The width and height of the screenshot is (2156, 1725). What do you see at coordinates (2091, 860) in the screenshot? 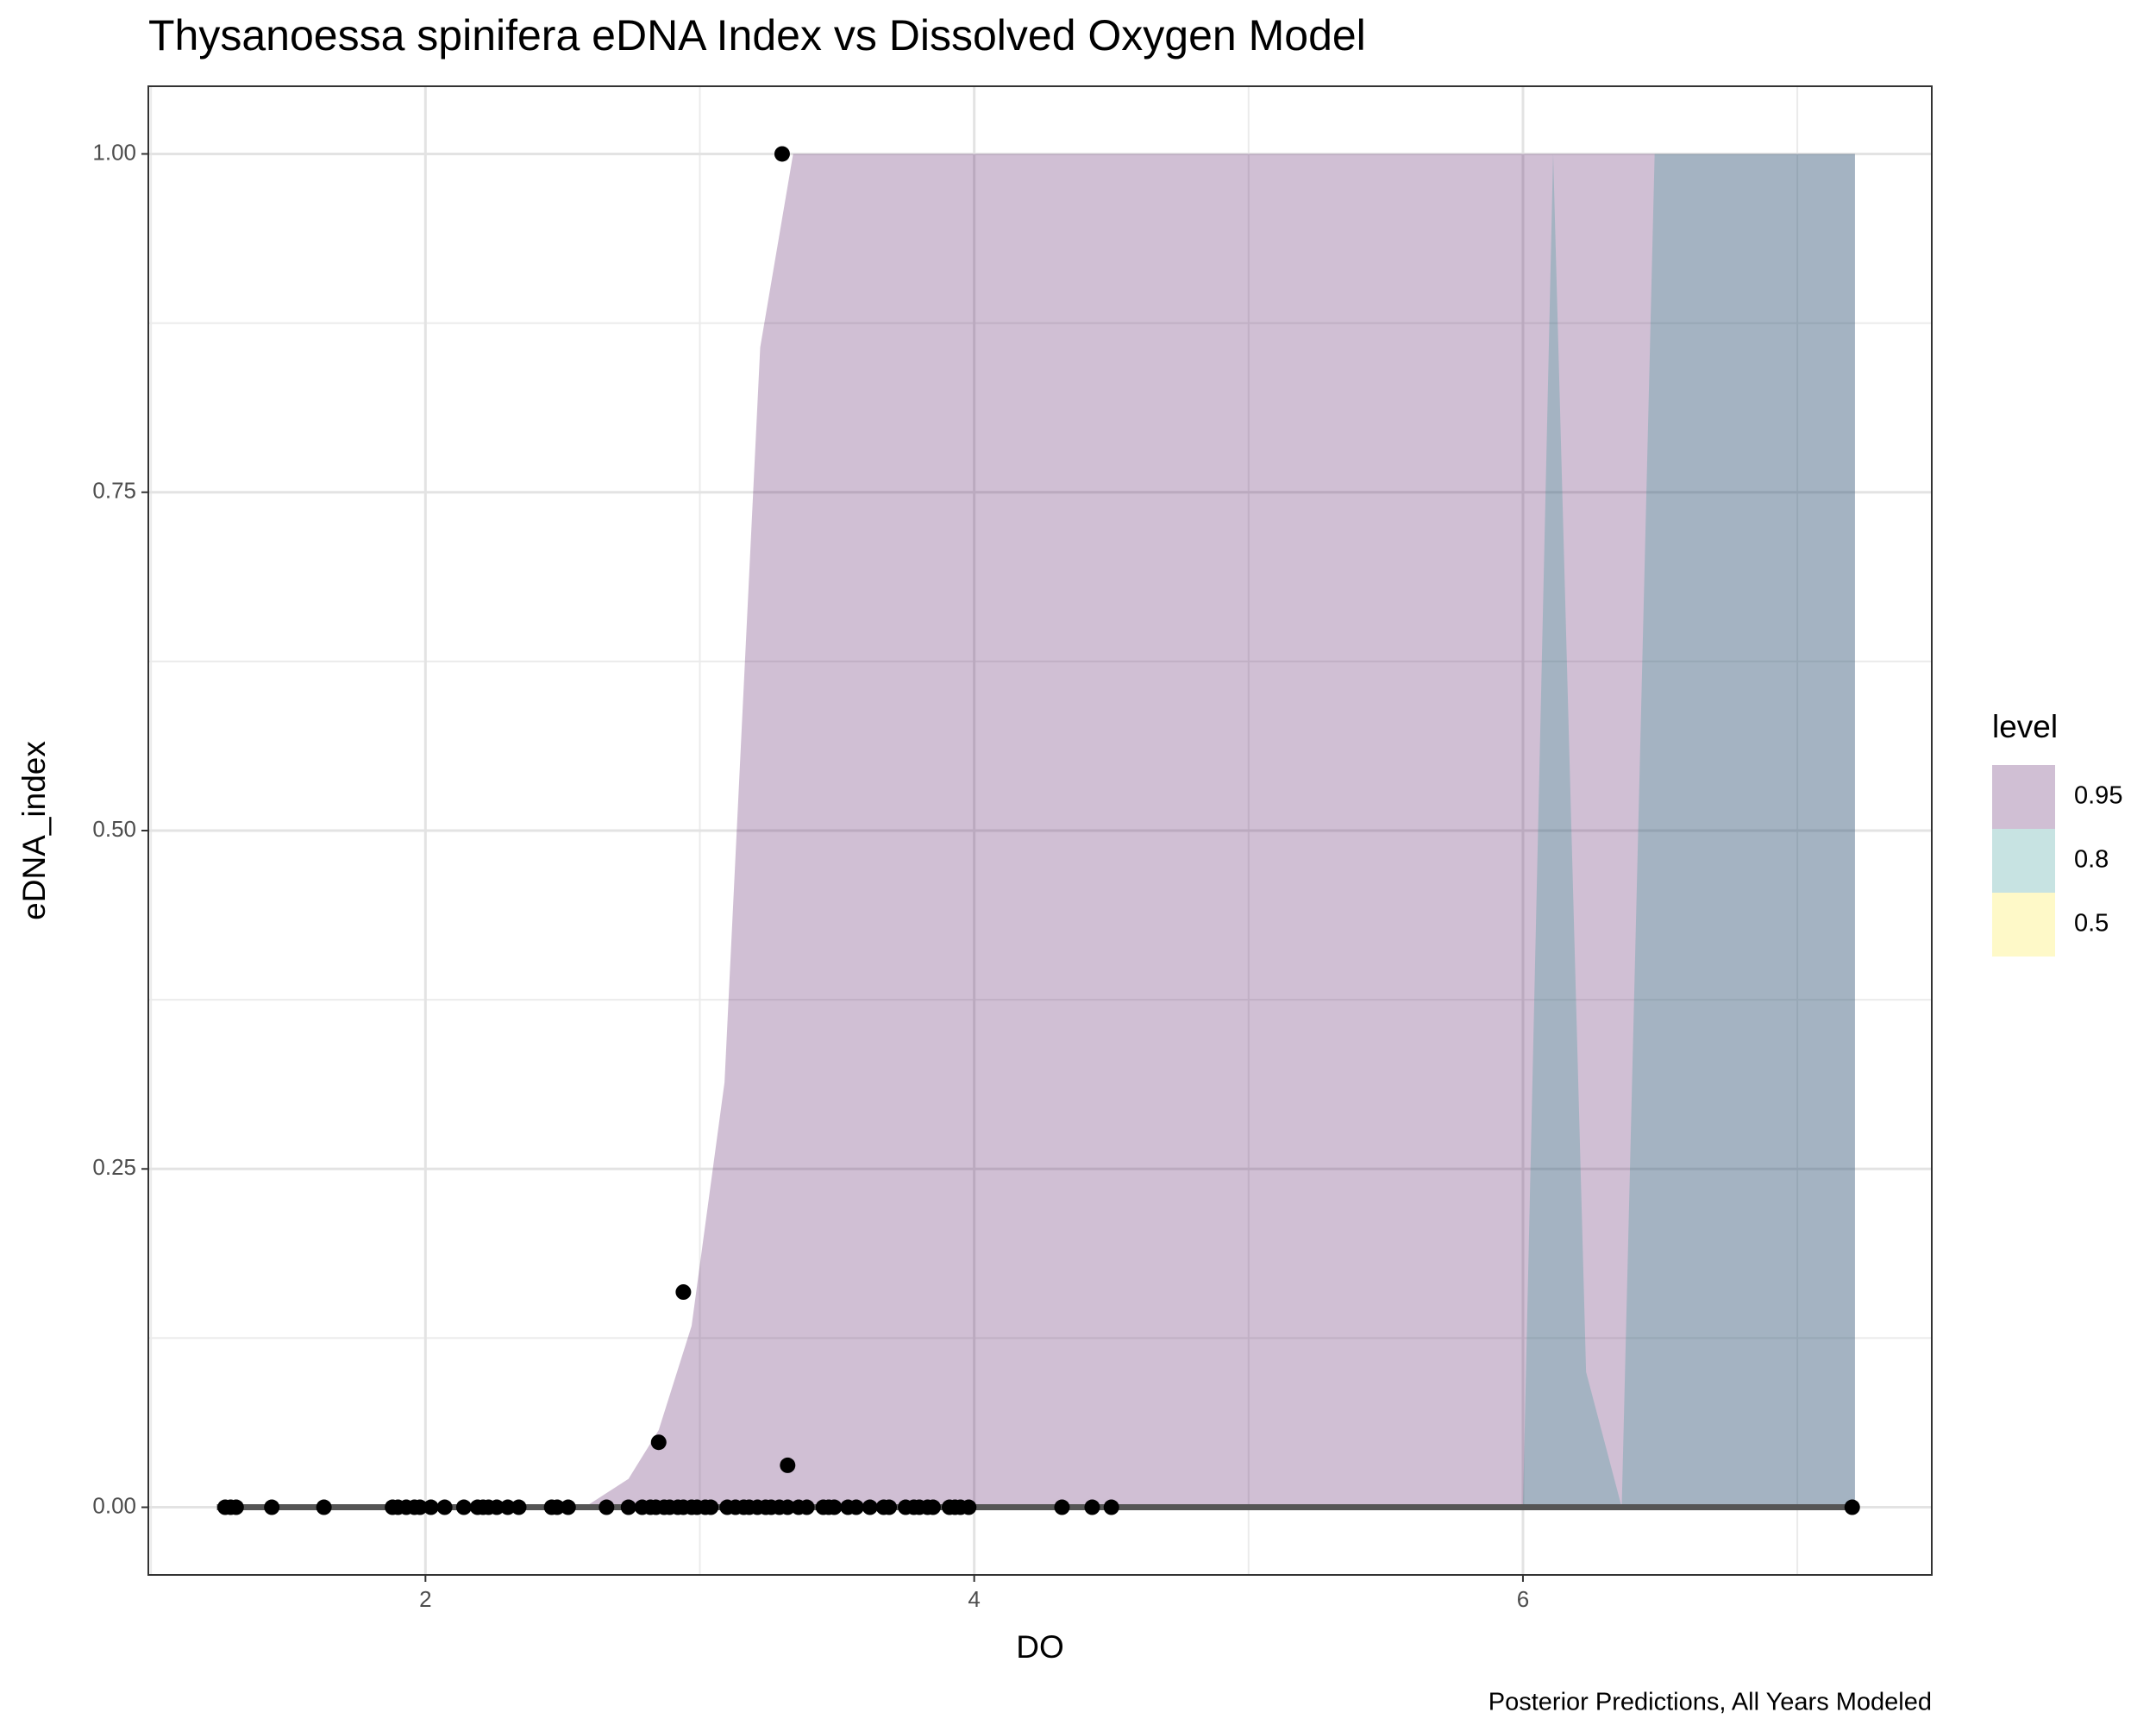
I see `legend-label: 0.8` at bounding box center [2091, 860].